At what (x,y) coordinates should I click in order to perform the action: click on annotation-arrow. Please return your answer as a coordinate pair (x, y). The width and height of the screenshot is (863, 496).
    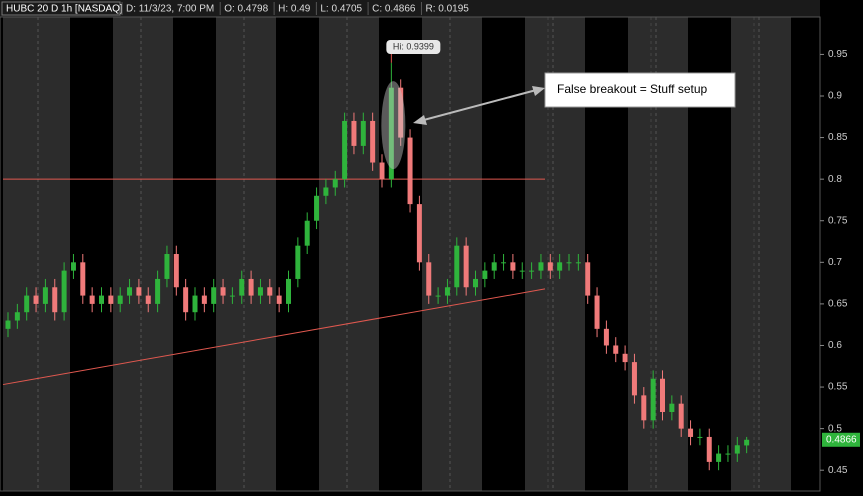
    Looking at the image, I should click on (480, 105).